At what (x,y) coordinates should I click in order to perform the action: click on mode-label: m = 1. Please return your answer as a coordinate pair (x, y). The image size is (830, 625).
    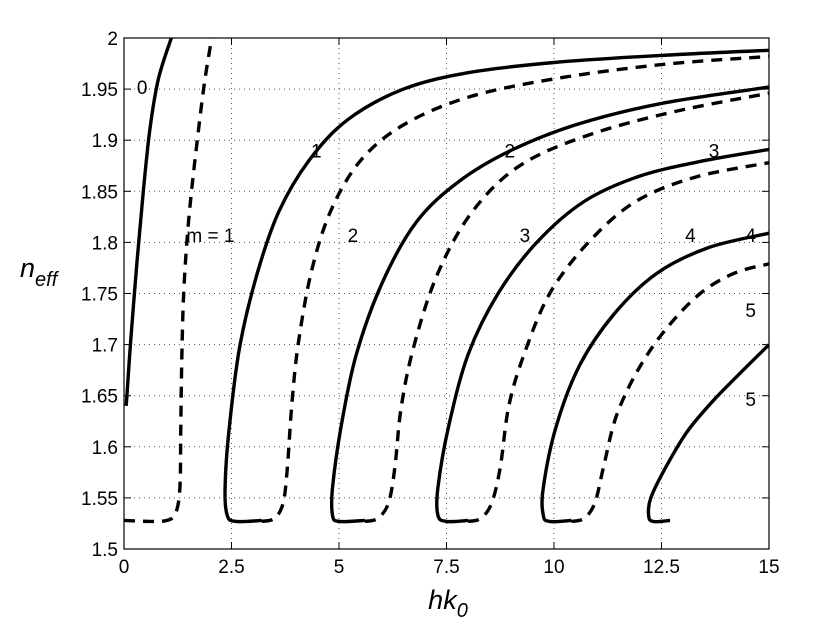
    Looking at the image, I should click on (210, 236).